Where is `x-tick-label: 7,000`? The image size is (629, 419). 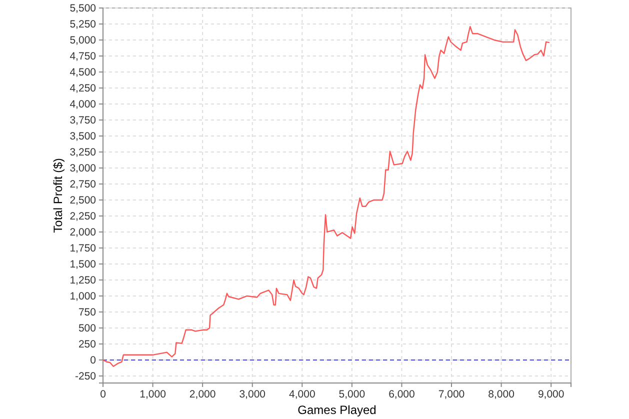
x-tick-label: 7,000 is located at coordinates (451, 394).